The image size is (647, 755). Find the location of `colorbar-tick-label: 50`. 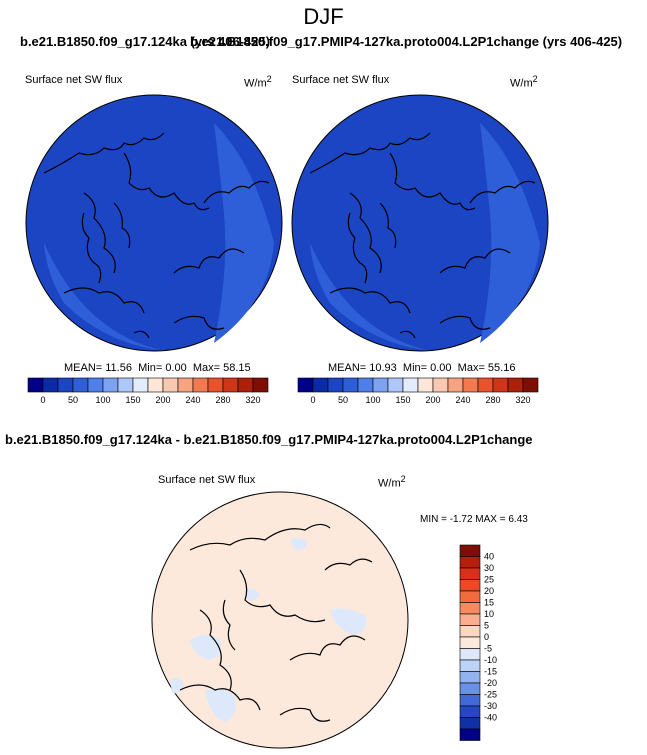

colorbar-tick-label: 50 is located at coordinates (343, 400).